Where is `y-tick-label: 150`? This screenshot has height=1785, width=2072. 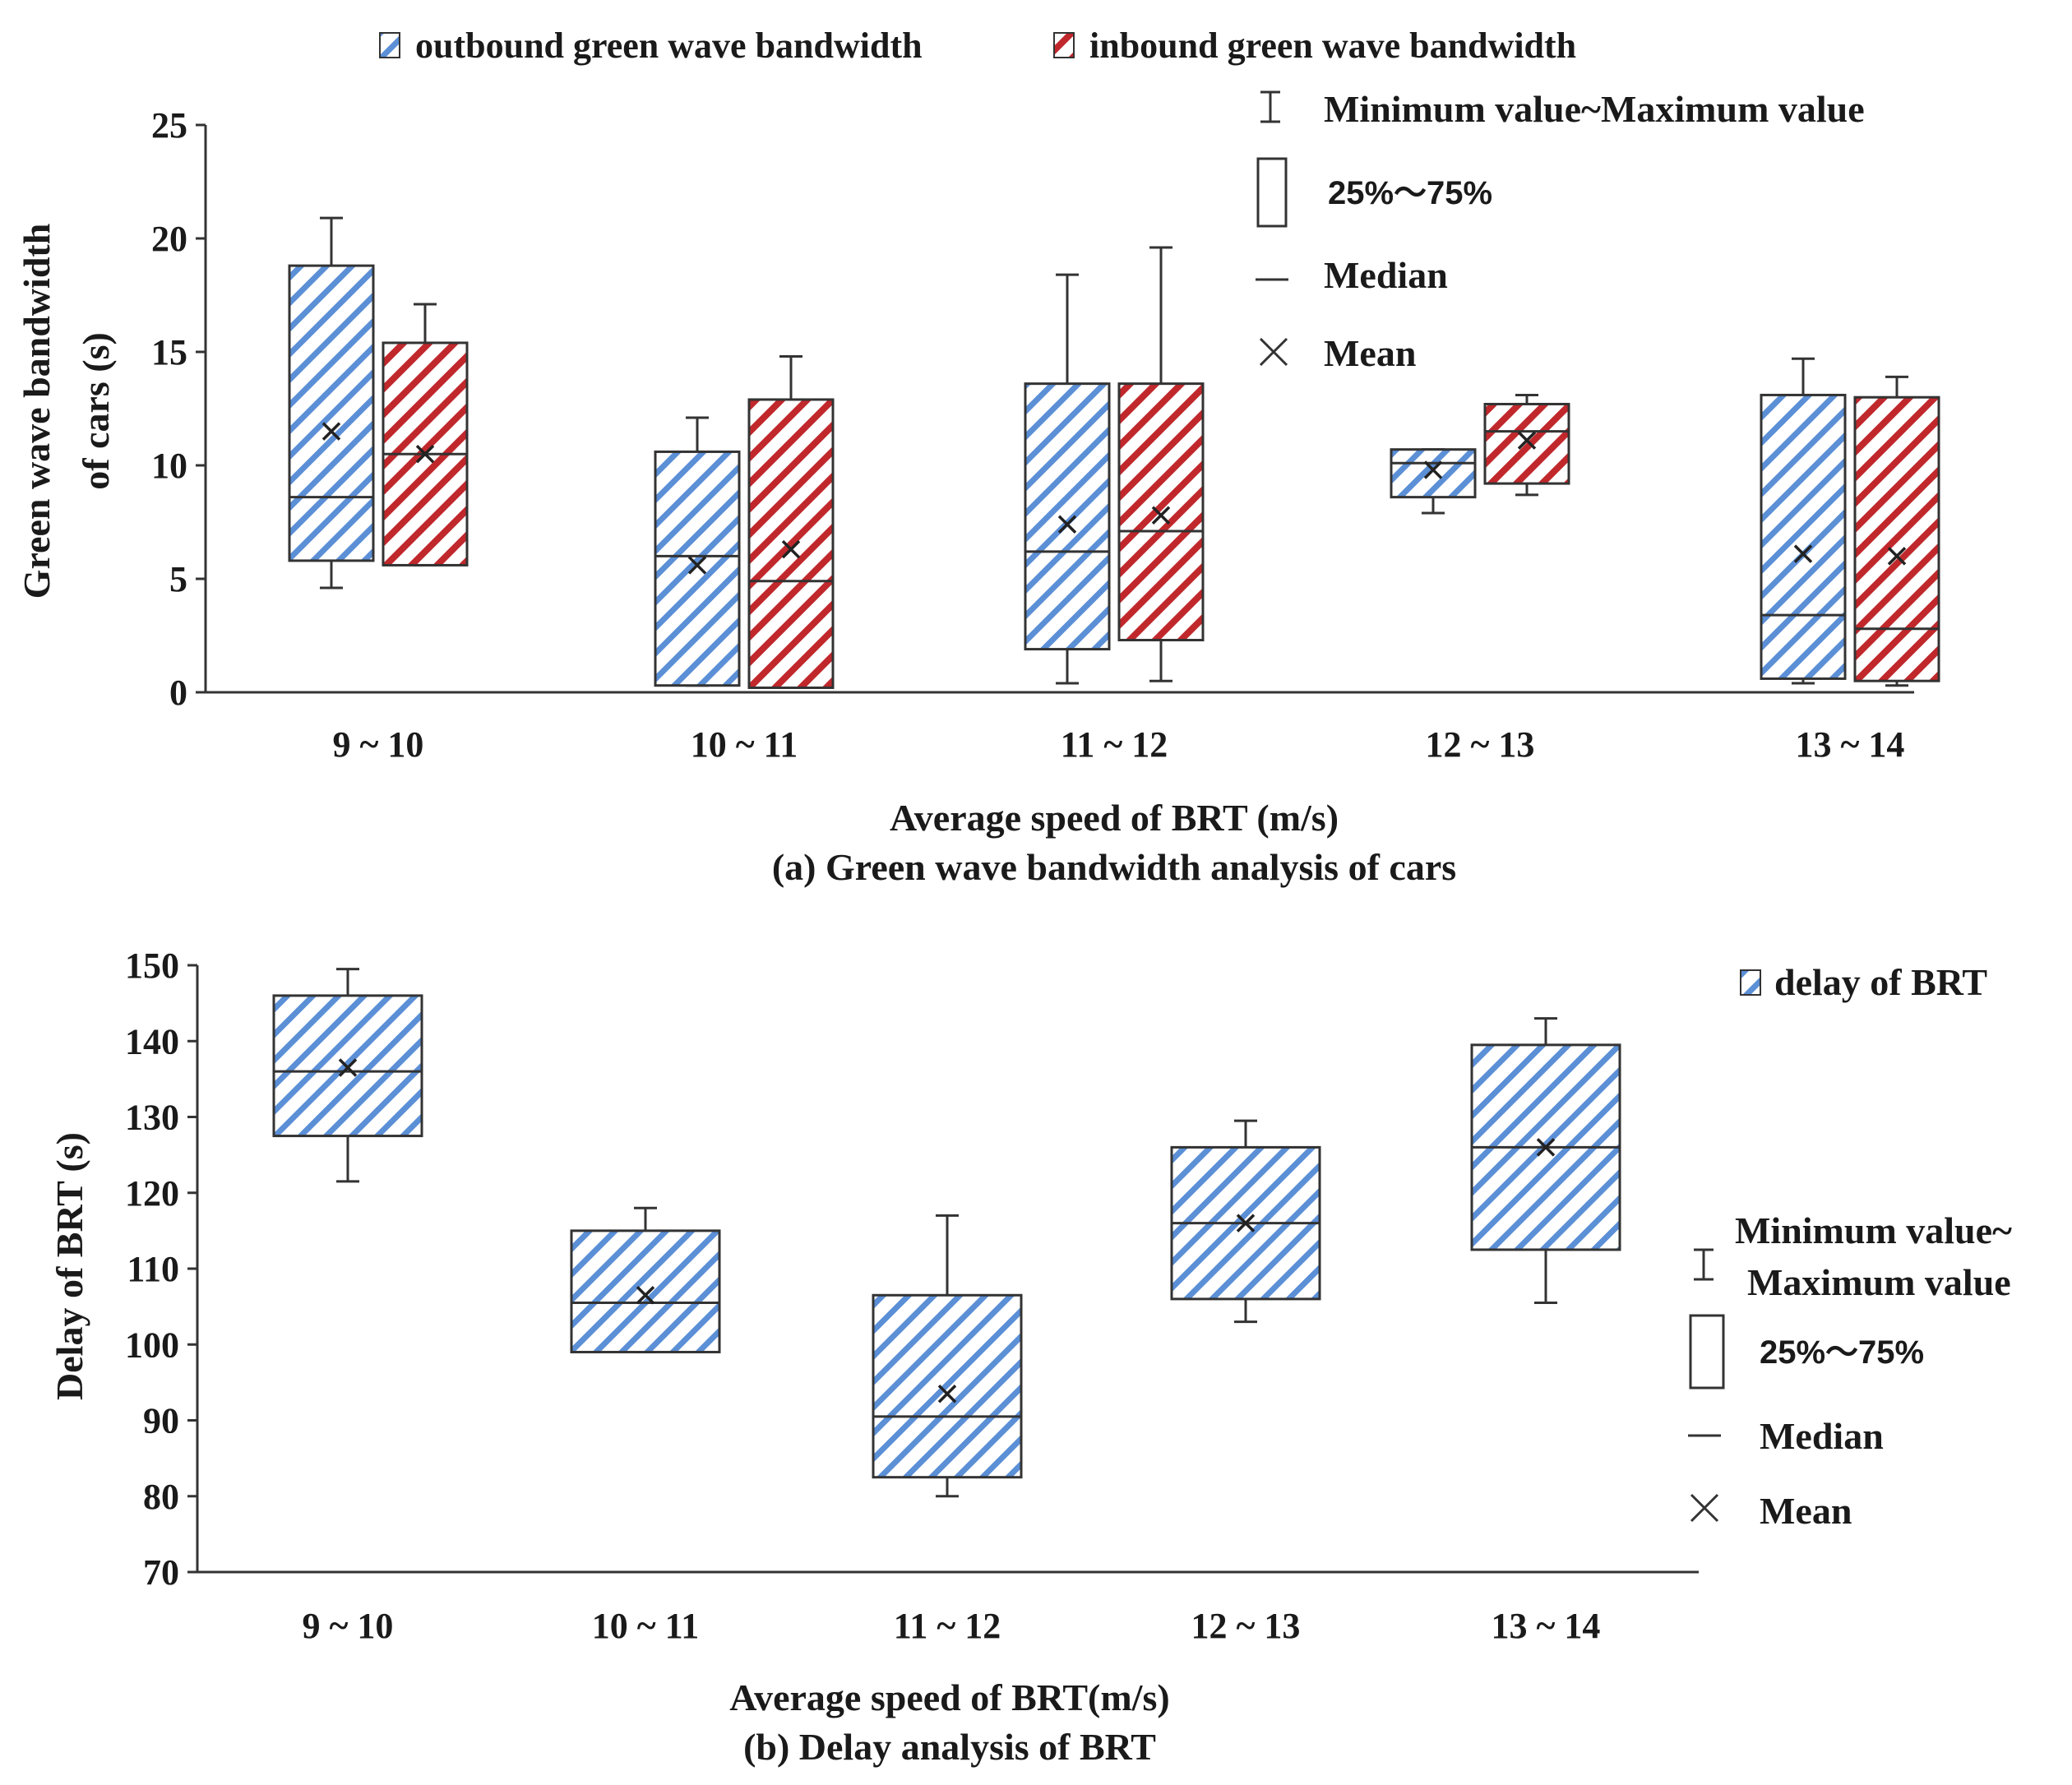
y-tick-label: 150 is located at coordinates (152, 966).